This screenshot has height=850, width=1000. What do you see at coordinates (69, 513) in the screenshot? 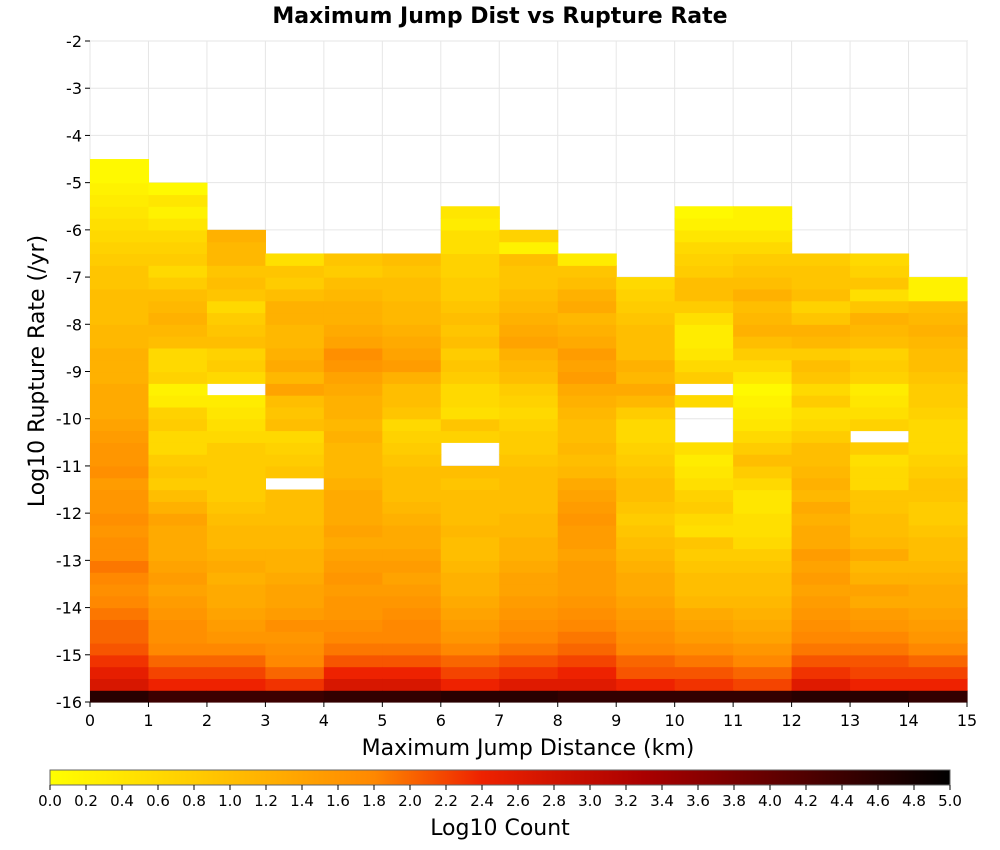
I see `y-tick-label: -12` at bounding box center [69, 513].